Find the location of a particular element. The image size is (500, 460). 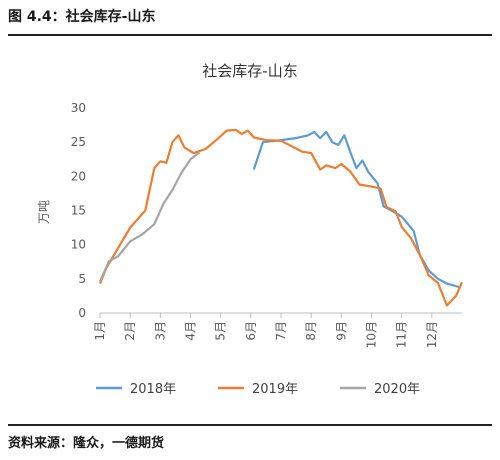

y-tick-label: 25 is located at coordinates (78, 142).